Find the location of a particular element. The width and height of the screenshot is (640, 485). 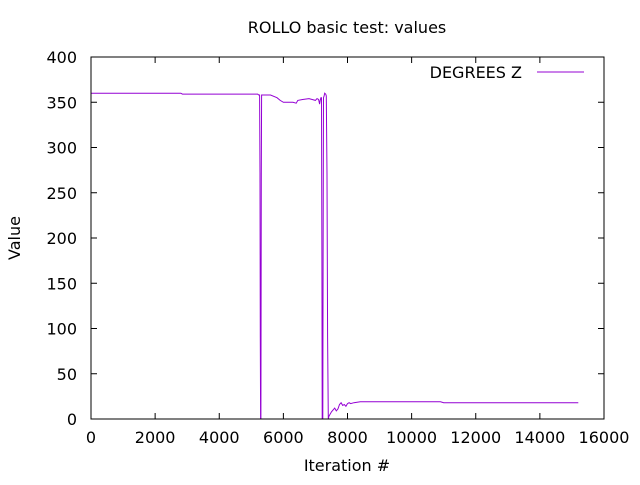

legend-label: DEGREES Z is located at coordinates (476, 72).